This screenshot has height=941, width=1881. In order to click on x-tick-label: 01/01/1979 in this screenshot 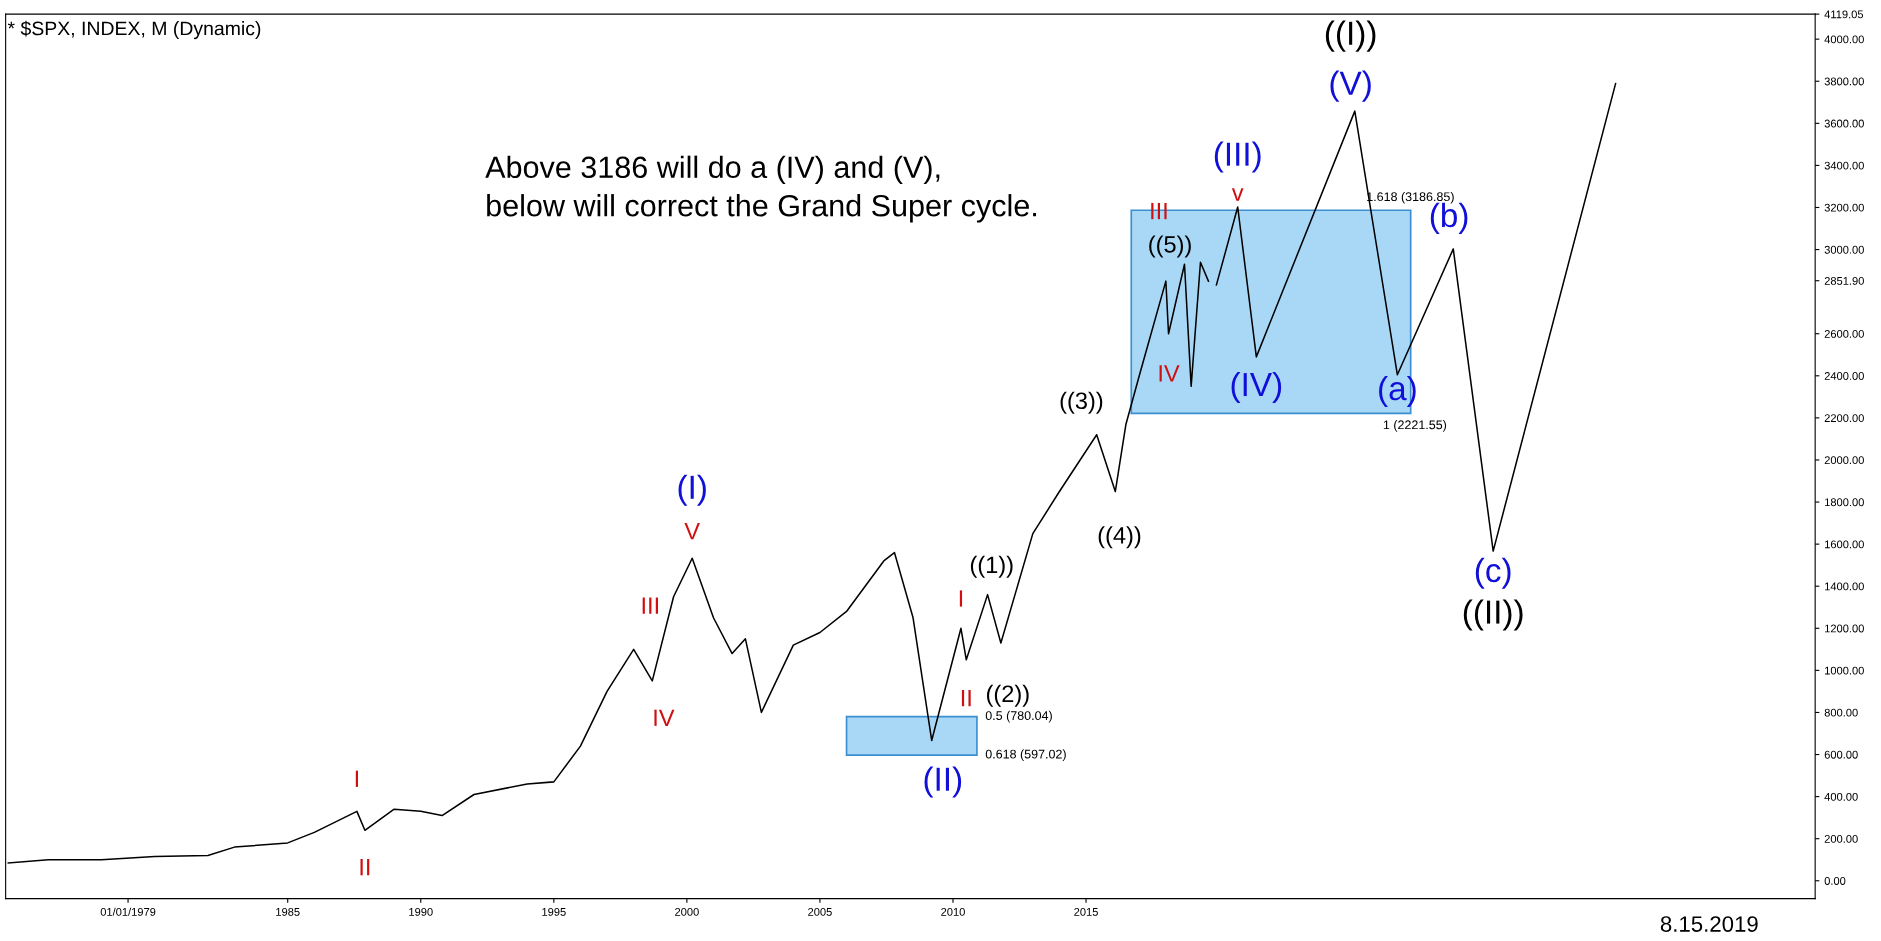, I will do `click(128, 911)`.